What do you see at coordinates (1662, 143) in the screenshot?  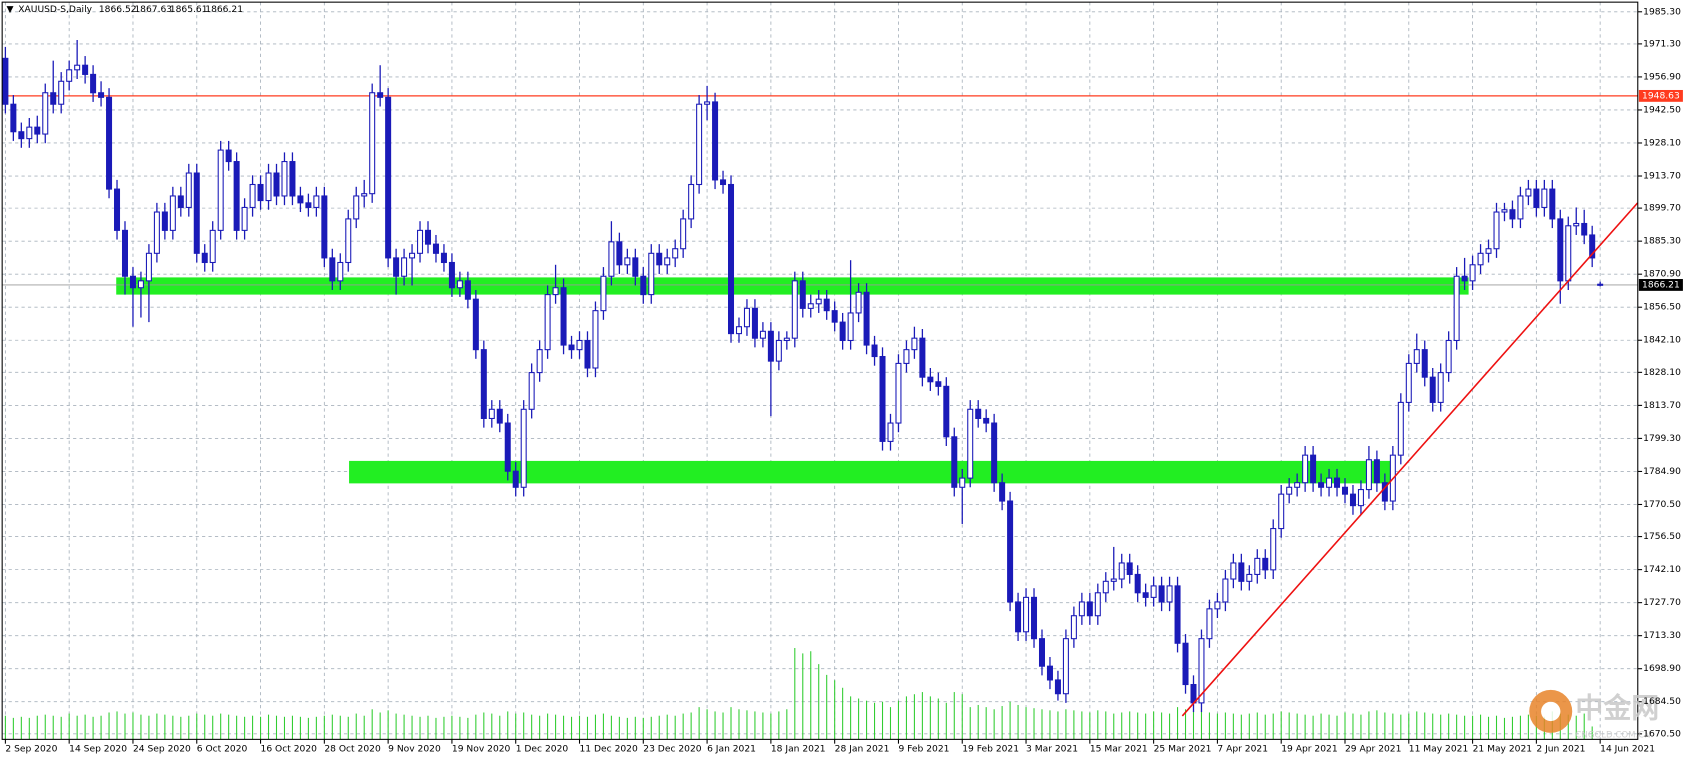 I see `y-tick-label: 1928.10` at bounding box center [1662, 143].